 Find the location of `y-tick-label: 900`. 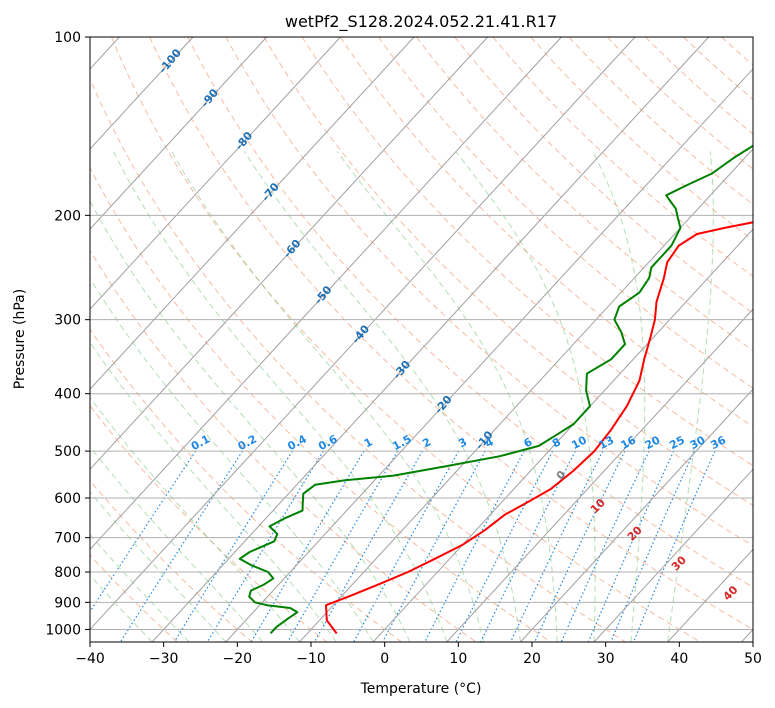

y-tick-label: 900 is located at coordinates (67, 603).